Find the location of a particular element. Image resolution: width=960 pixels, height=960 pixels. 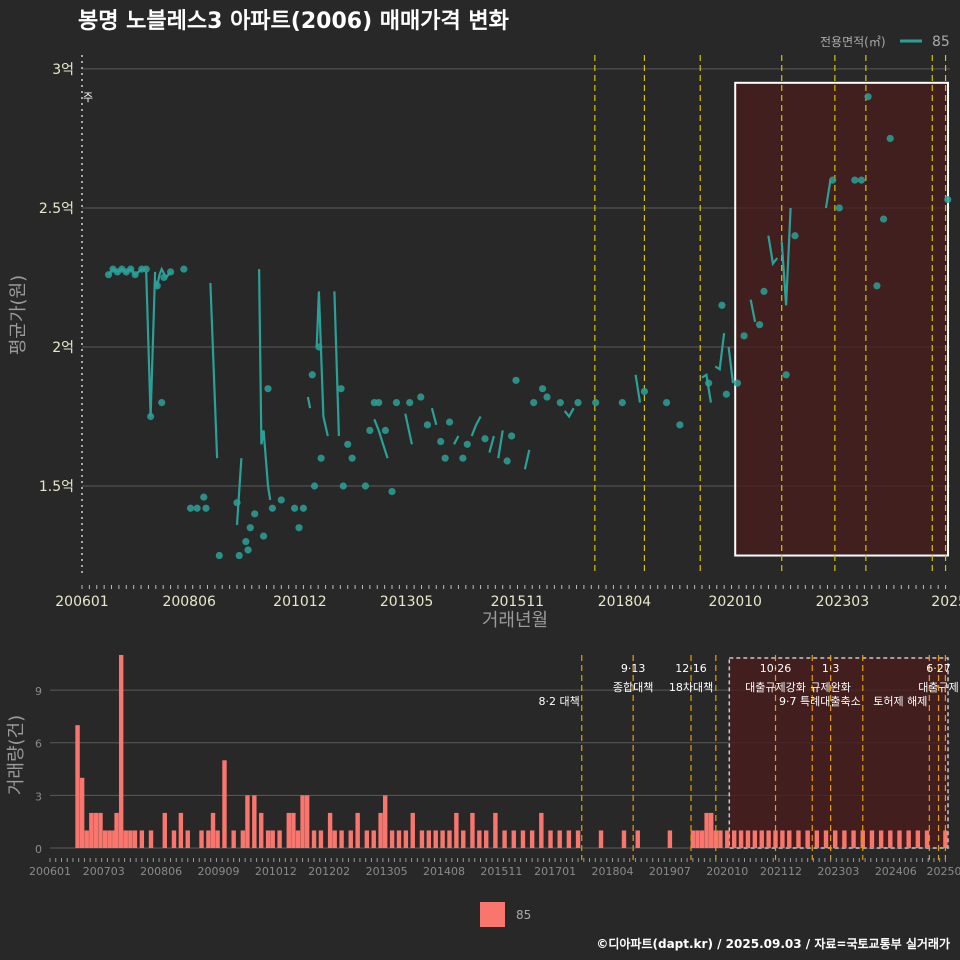

policy-date: 1·3 is located at coordinates (831, 668).